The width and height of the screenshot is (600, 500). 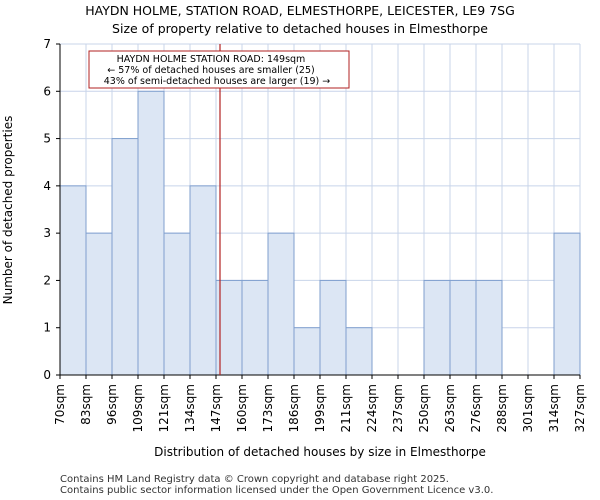 What do you see at coordinates (463, 327) in the screenshot?
I see `bar-263sqm` at bounding box center [463, 327].